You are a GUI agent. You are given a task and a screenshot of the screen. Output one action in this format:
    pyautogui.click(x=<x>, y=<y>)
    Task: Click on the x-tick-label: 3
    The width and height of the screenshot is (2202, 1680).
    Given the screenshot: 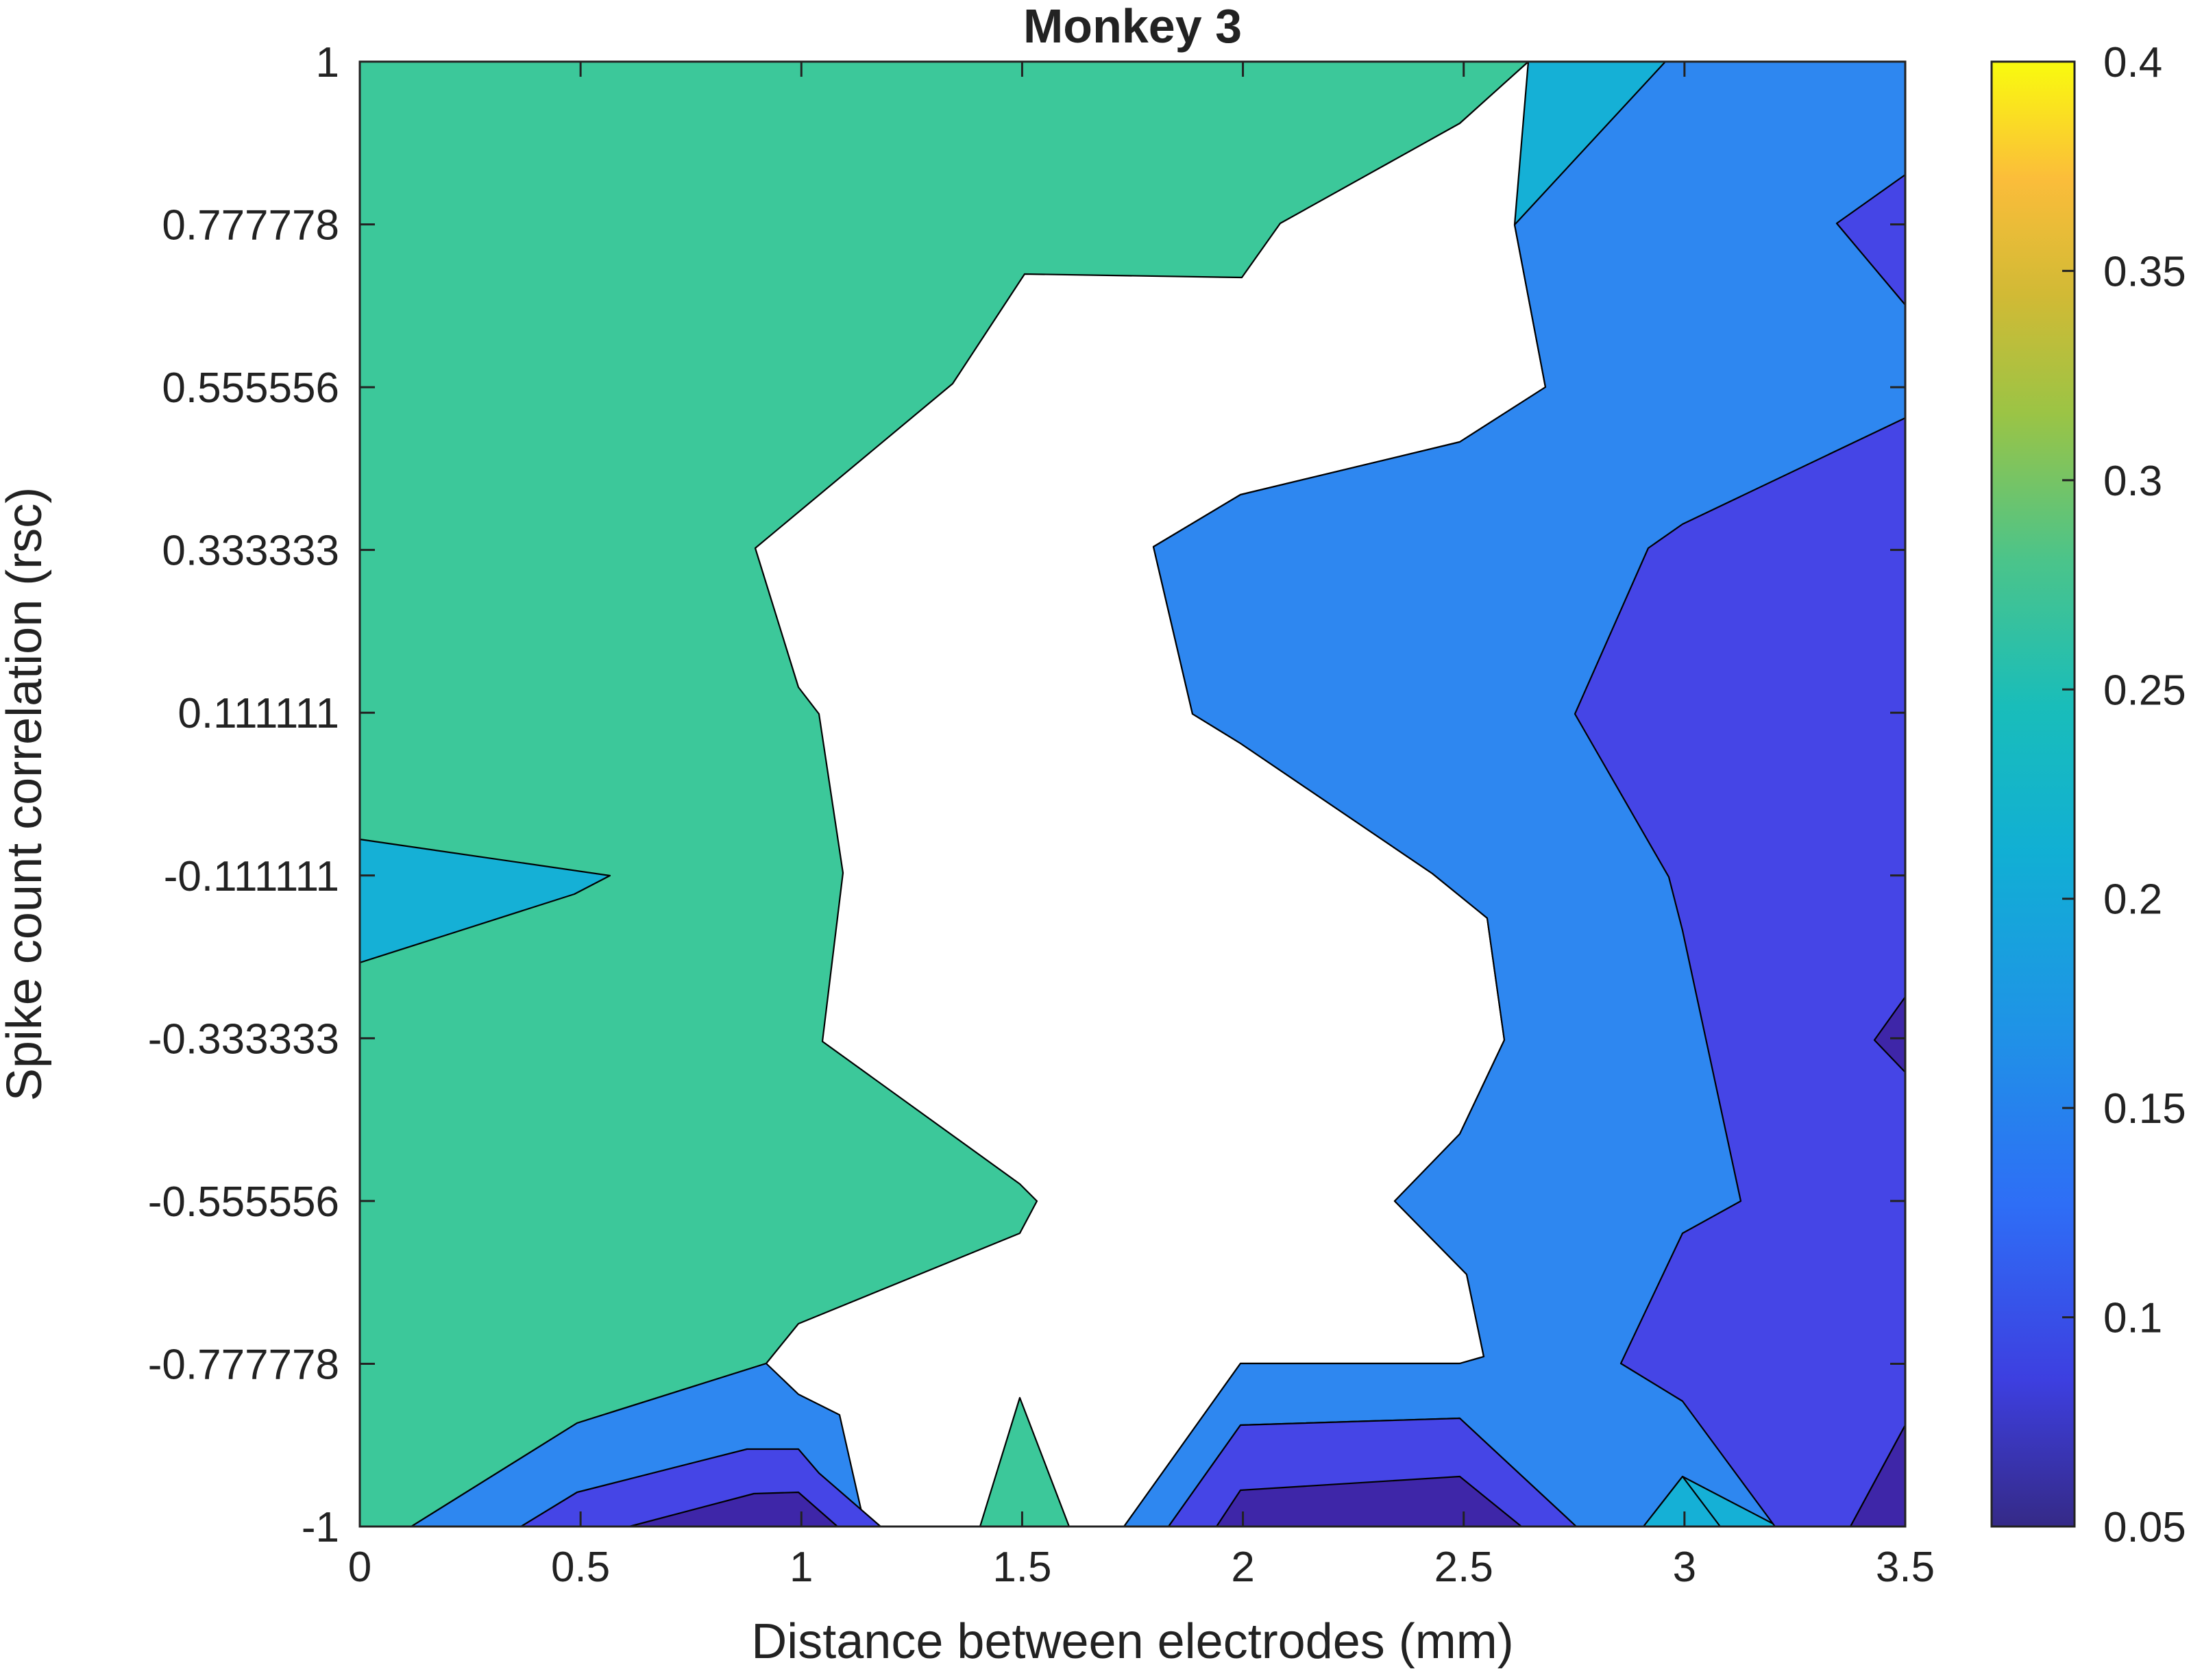 What is the action you would take?
    pyautogui.click(x=1684, y=1567)
    